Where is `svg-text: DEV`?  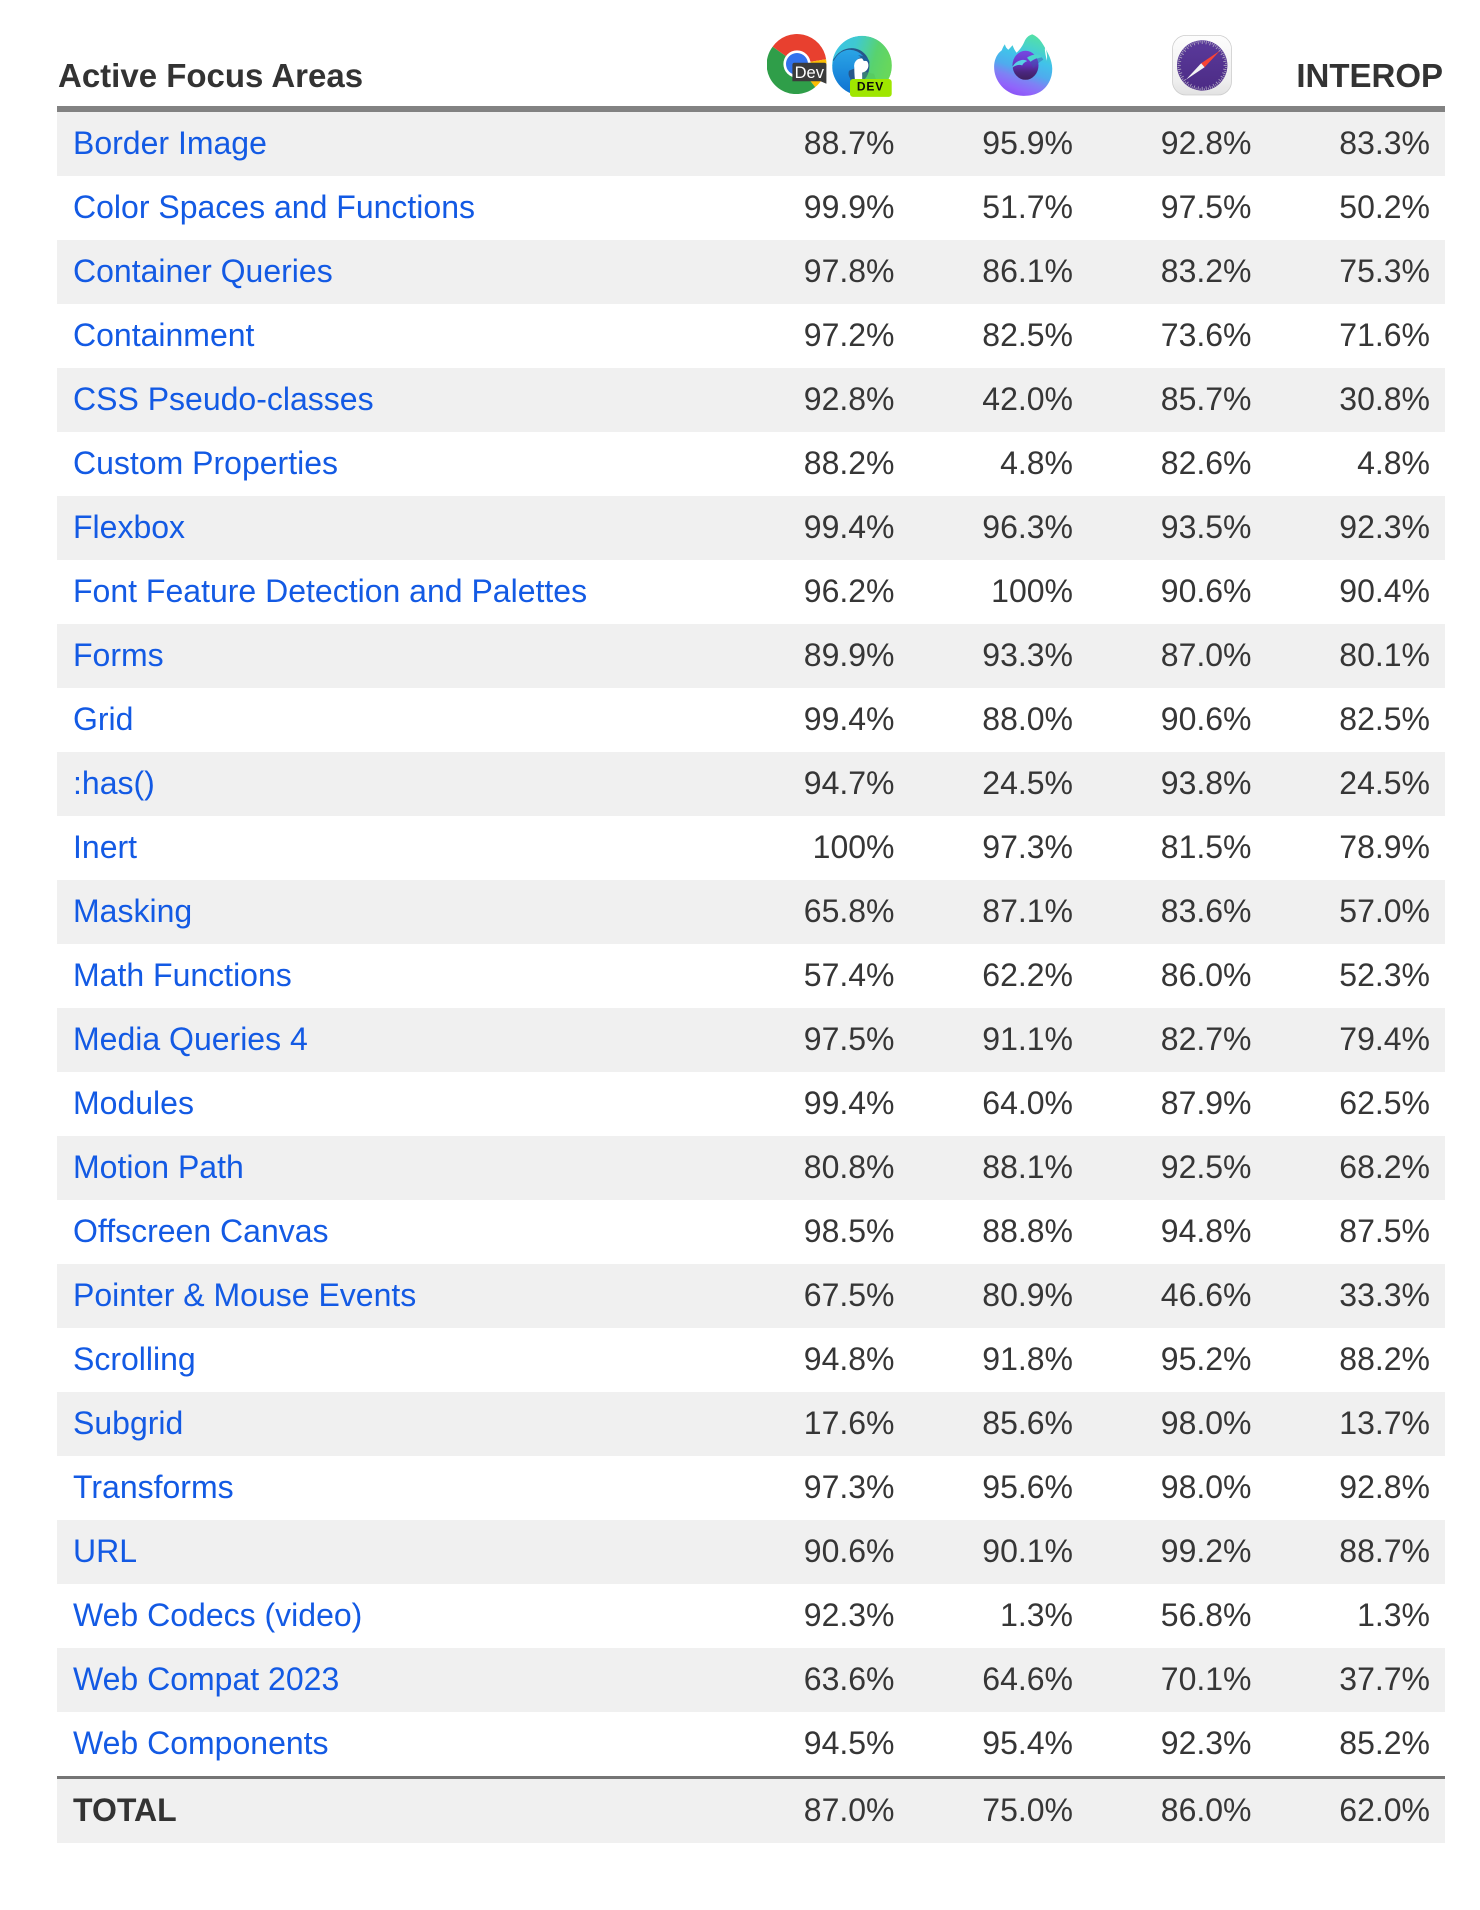
svg-text: DEV is located at coordinates (870, 87).